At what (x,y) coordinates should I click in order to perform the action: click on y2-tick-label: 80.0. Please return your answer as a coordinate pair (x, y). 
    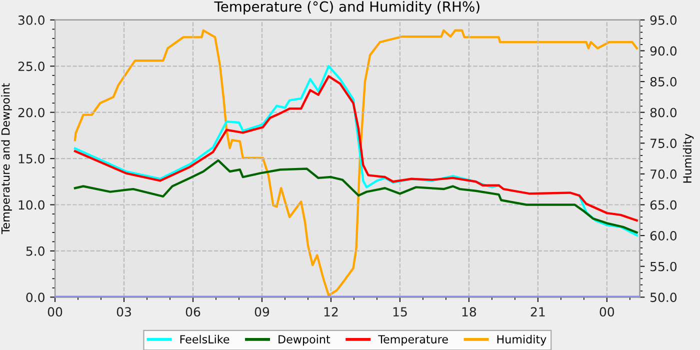
    Looking at the image, I should click on (663, 113).